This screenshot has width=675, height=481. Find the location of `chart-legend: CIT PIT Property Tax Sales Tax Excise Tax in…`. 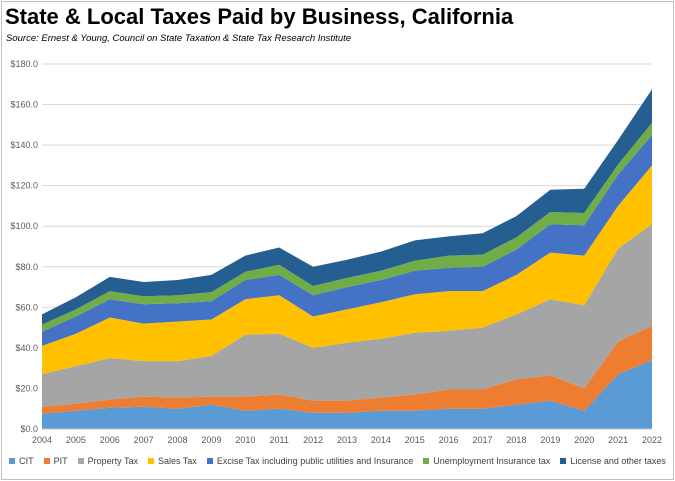

chart-legend: CIT PIT Property Tax Sales Tax Excise Tax in… is located at coordinates (337, 461).